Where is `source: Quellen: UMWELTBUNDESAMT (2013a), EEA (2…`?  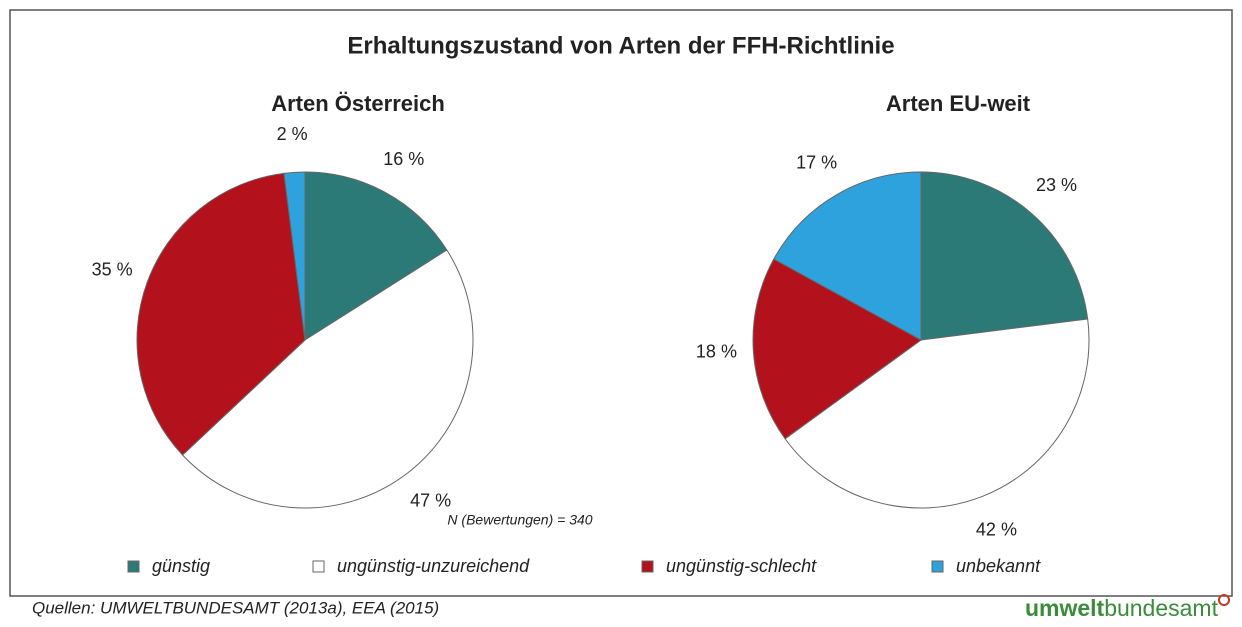
source: Quellen: UMWELTBUNDESAMT (2013a), EEA (2… is located at coordinates (235, 607).